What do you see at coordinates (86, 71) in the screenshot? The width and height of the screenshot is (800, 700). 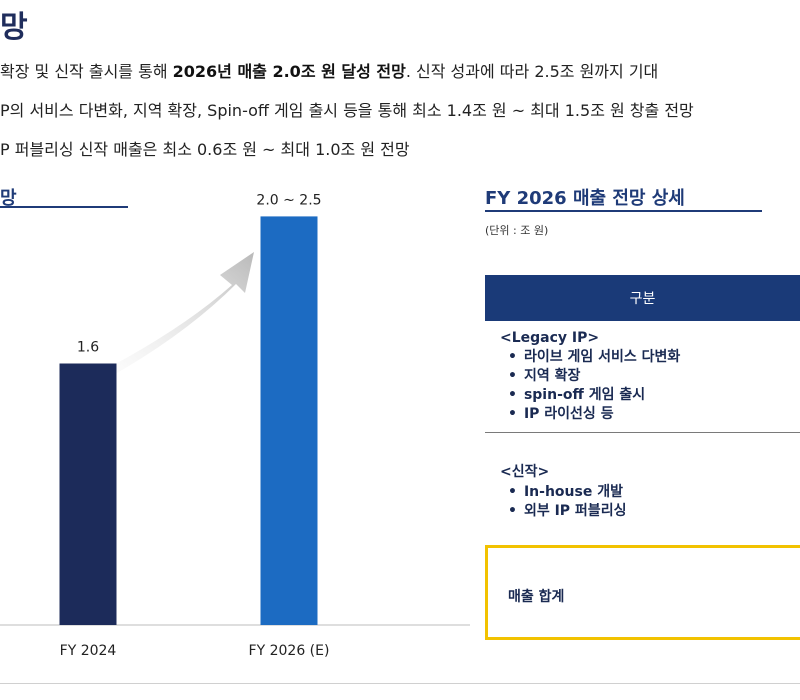 I see `summary-bullet-1-pre: 확장 및 신작 출시를 통해` at bounding box center [86, 71].